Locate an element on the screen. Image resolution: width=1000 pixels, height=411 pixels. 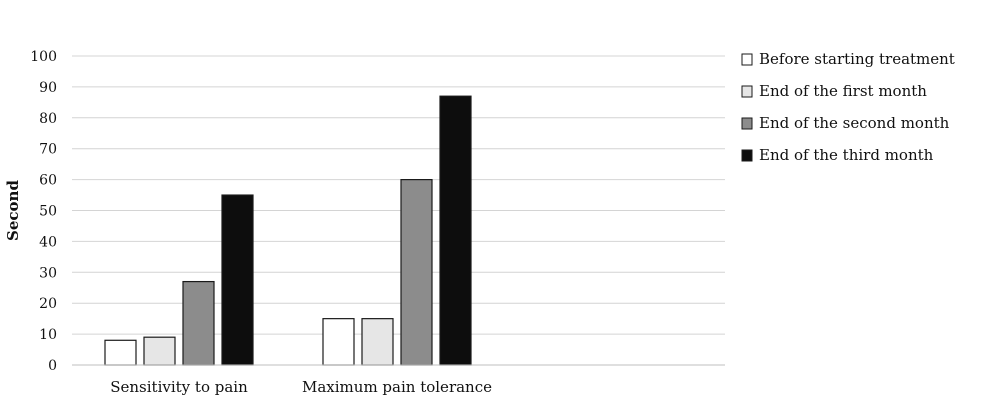
y-tick-label: 40 is located at coordinates (48, 242).